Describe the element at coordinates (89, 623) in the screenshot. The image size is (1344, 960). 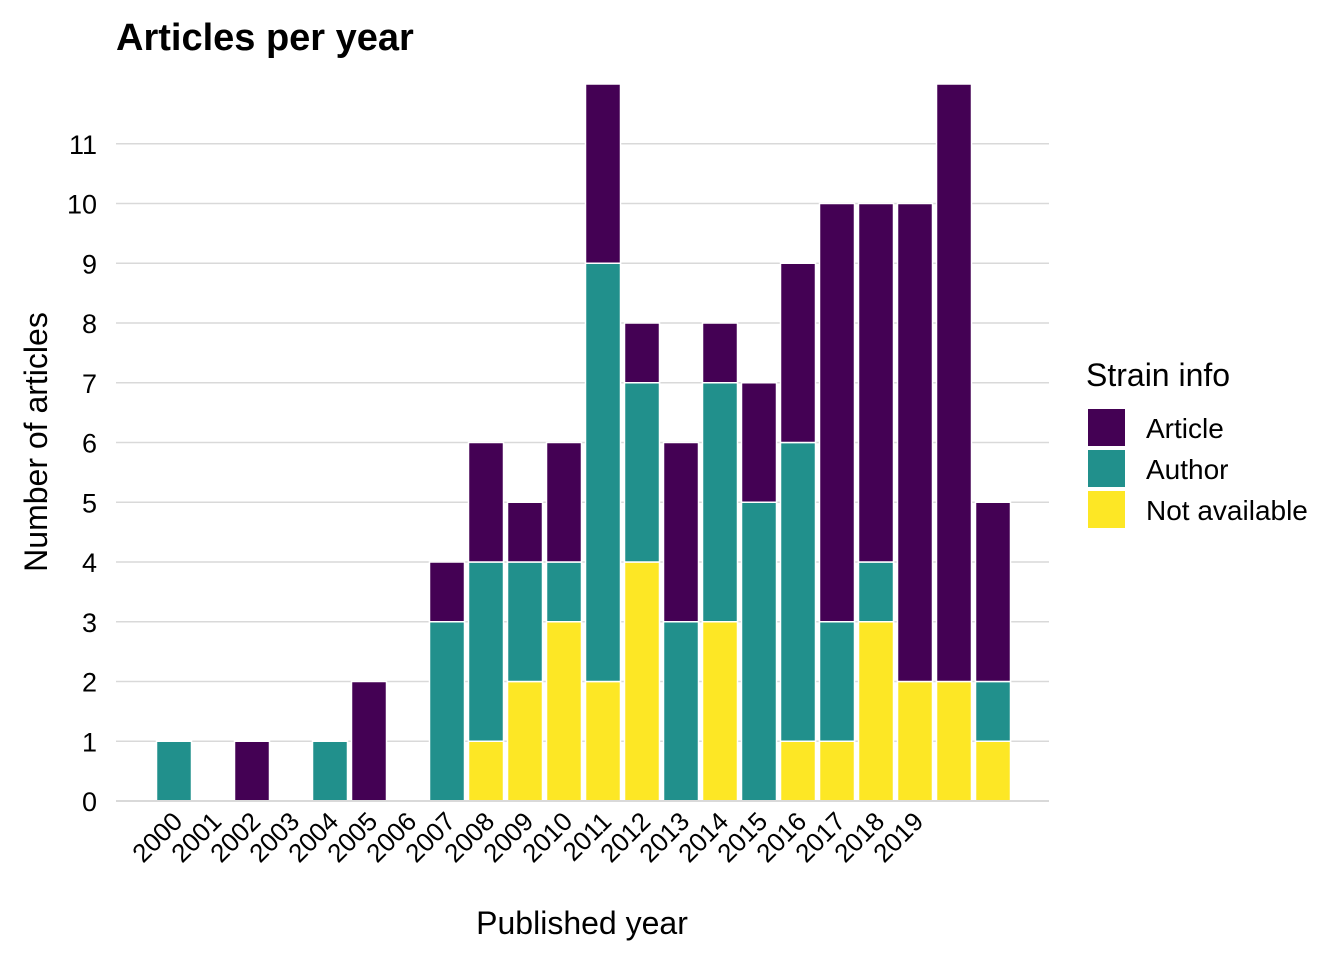
I see `y-tick-label: 3` at that location.